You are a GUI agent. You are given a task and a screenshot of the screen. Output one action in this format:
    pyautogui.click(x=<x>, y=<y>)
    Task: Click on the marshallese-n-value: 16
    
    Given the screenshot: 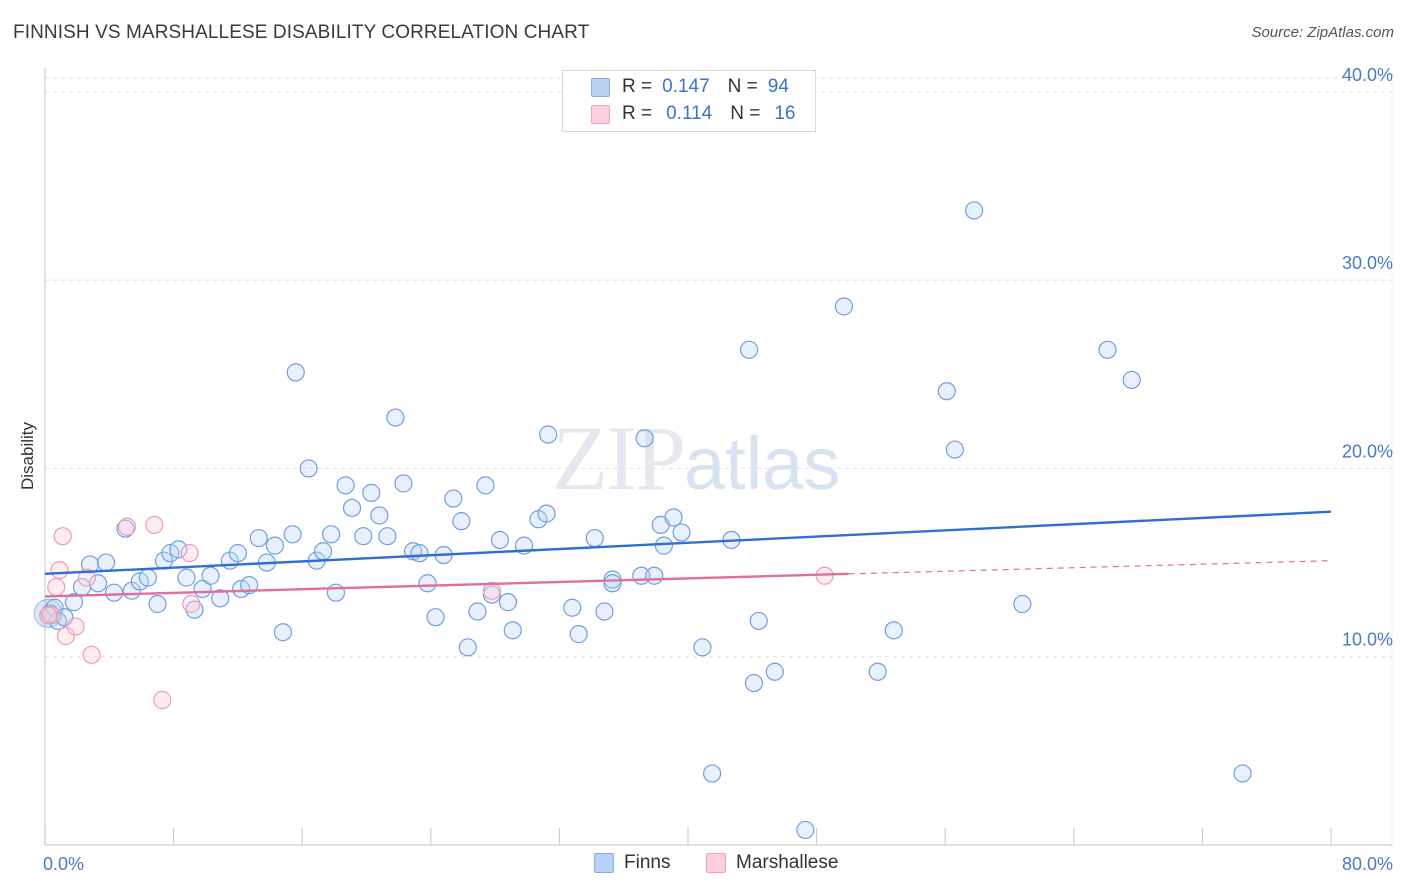 What is the action you would take?
    pyautogui.click(x=785, y=113)
    